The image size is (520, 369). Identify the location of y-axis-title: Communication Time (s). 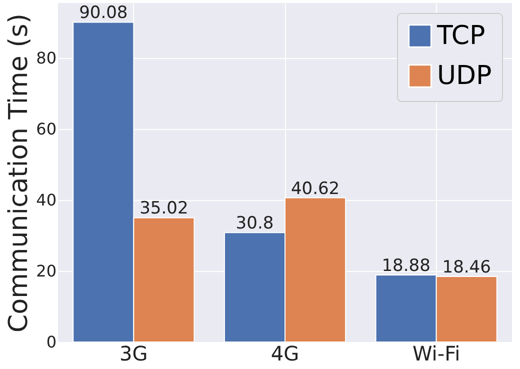
(19, 173).